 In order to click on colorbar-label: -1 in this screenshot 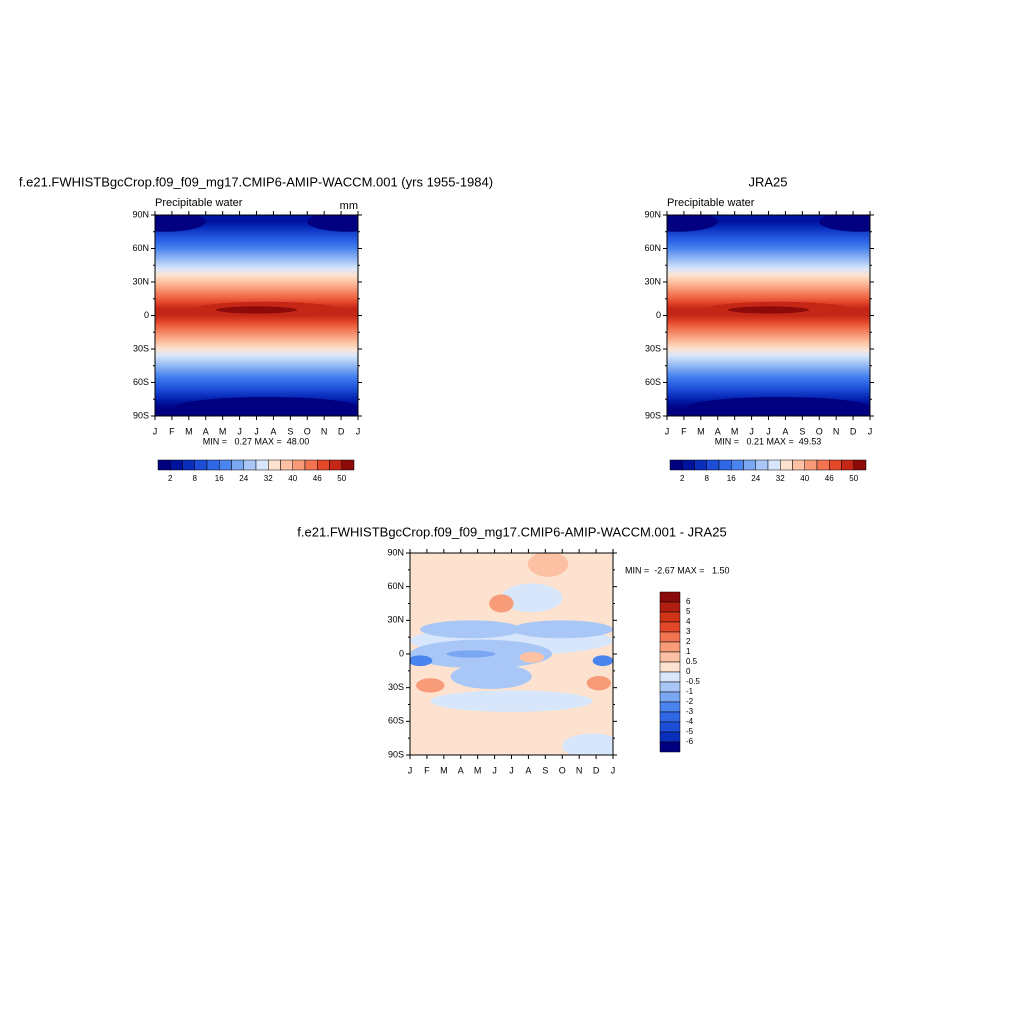, I will do `click(690, 691)`.